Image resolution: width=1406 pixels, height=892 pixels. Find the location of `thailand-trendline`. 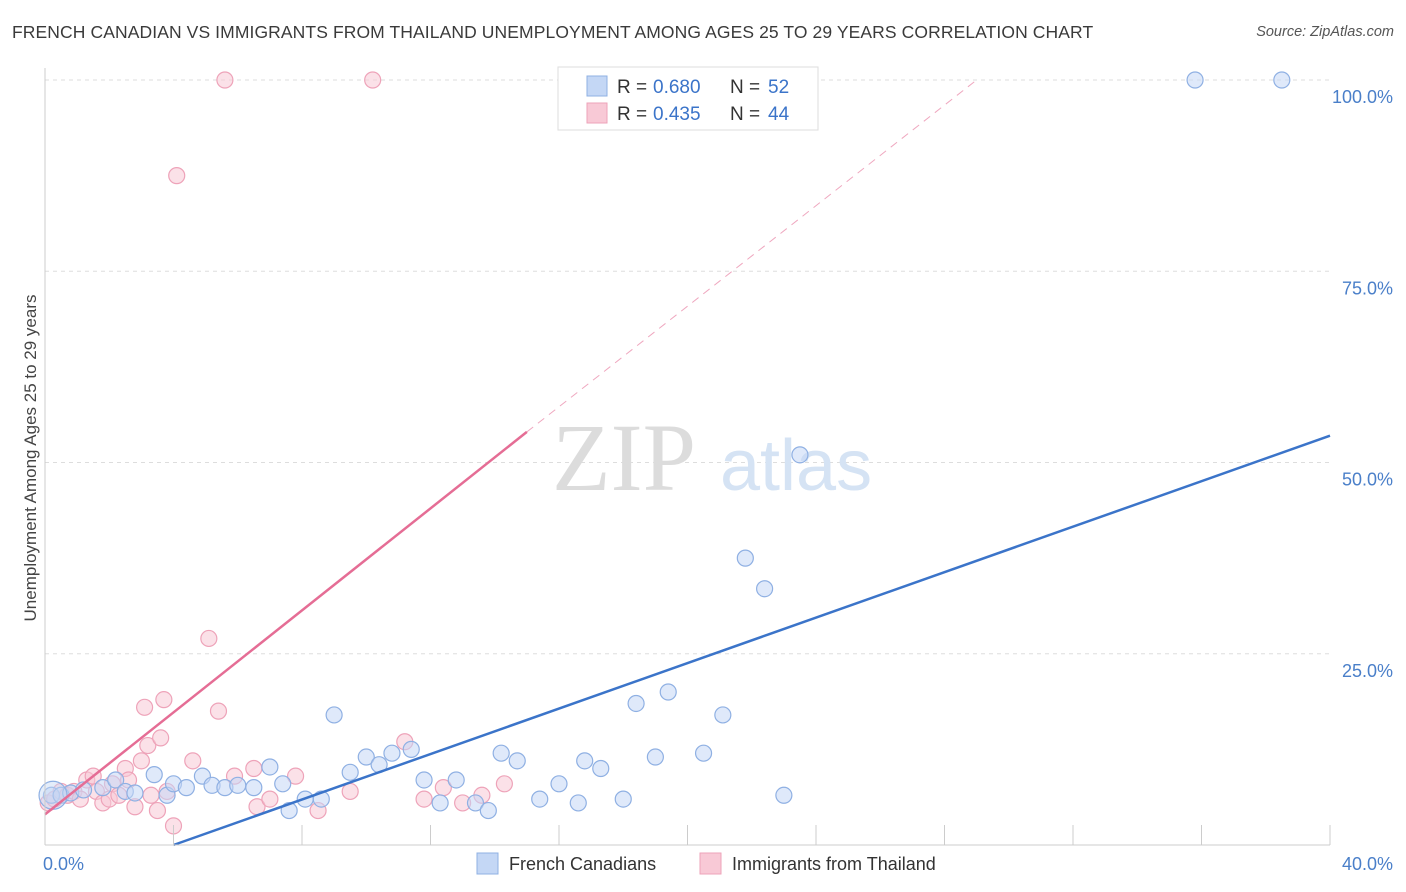

thailand-trendline is located at coordinates (286, 623).